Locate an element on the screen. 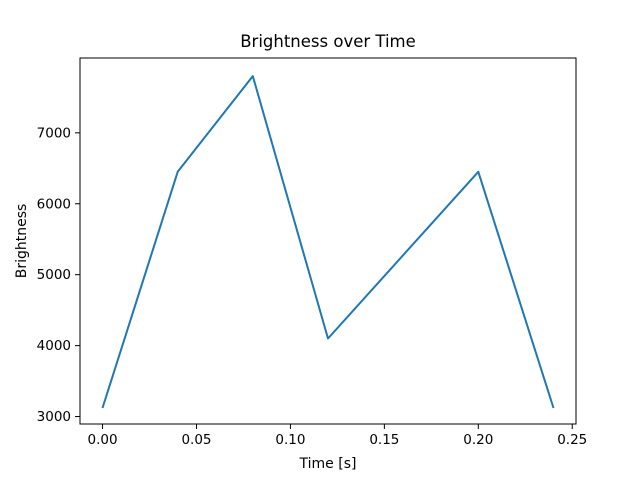  y-tick-label: 4000 is located at coordinates (54, 346).